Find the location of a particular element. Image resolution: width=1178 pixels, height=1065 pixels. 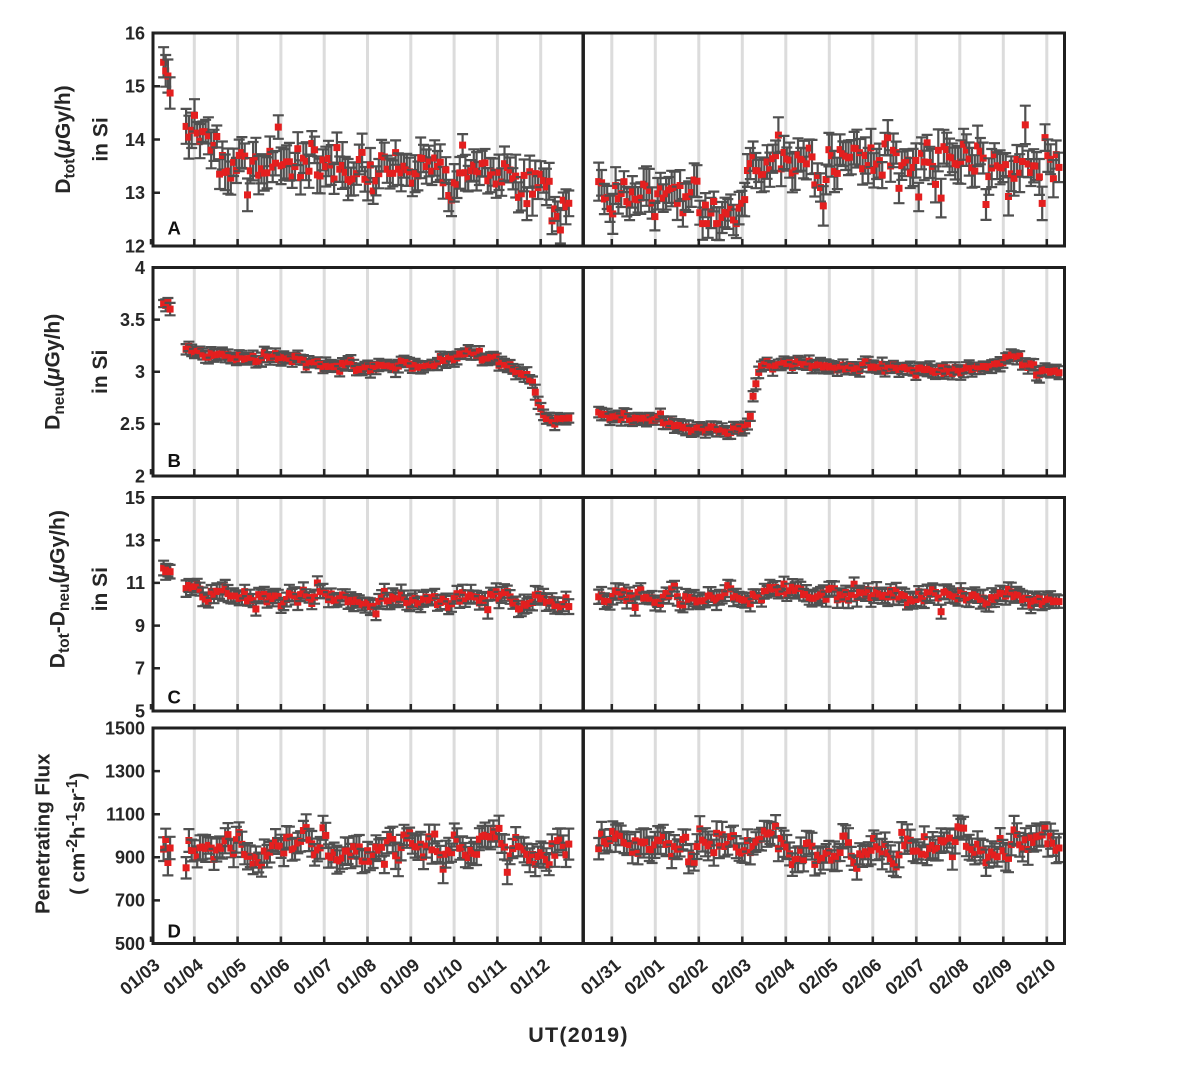

svg-text: 4 is located at coordinates (140, 268).